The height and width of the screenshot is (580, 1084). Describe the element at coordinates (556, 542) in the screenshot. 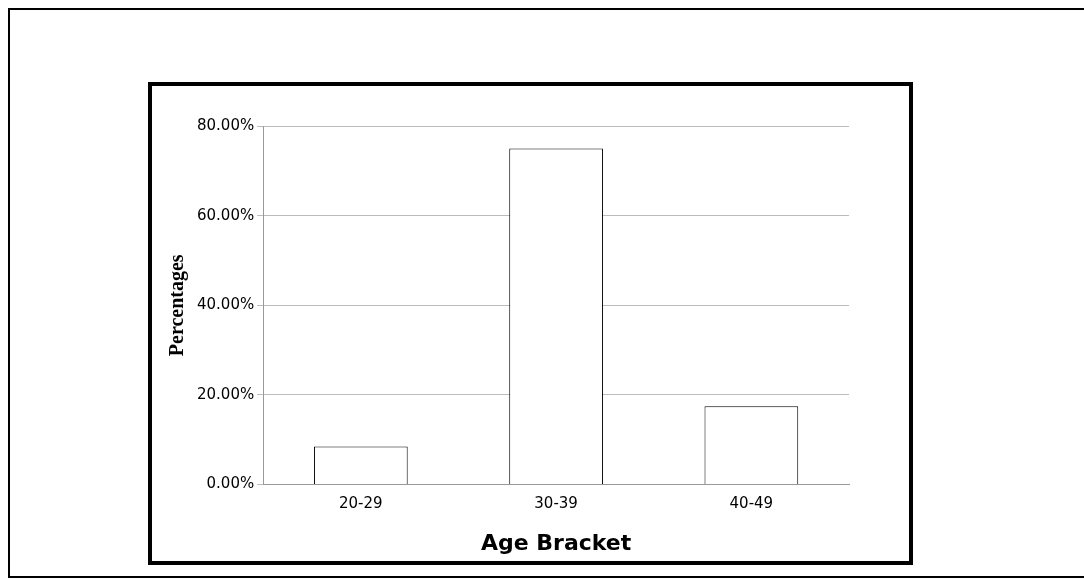

I see `x-axis-title: Age Bracket` at that location.